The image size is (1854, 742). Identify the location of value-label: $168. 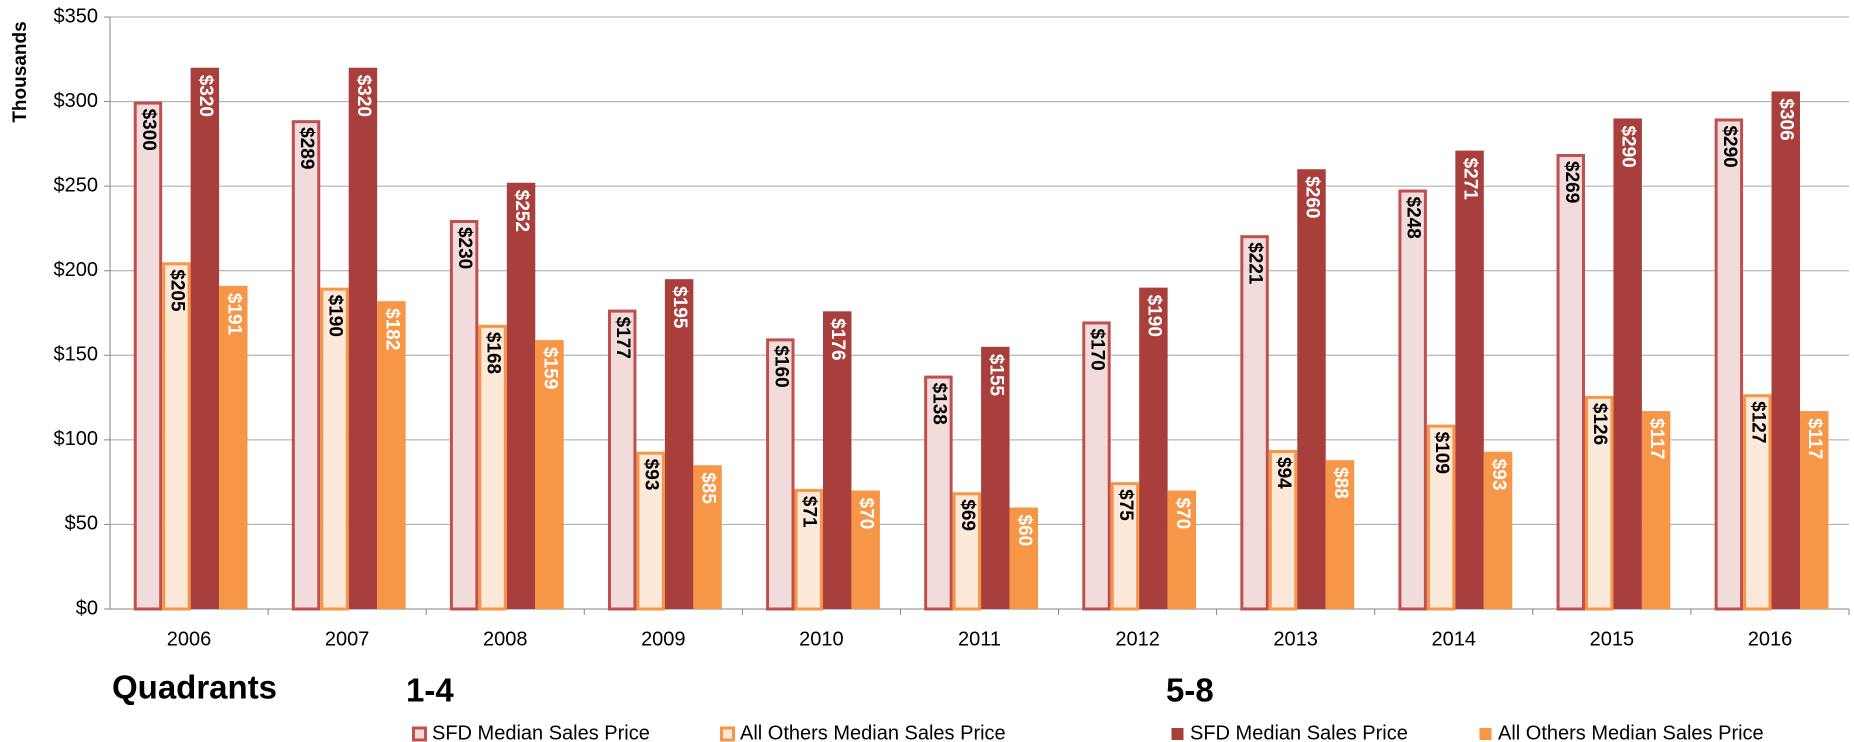
(493, 353).